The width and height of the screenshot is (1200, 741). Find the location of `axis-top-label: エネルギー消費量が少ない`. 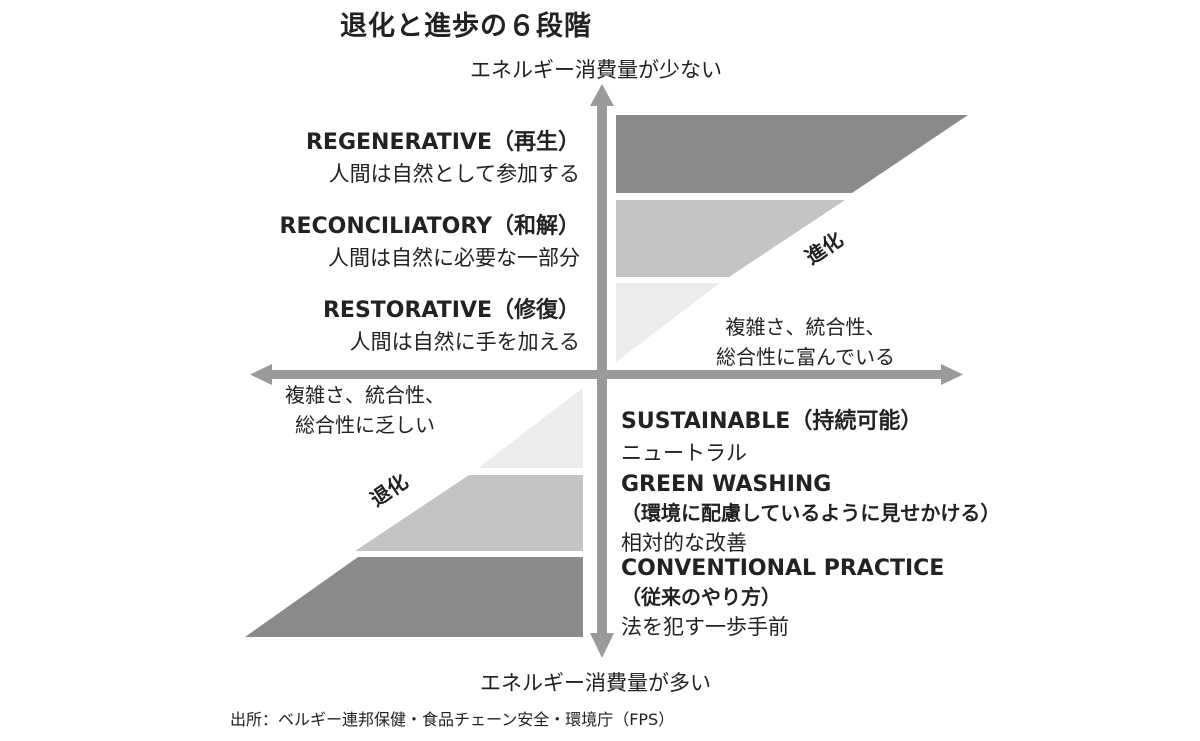

axis-top-label: エネルギー消費量が少ない is located at coordinates (596, 70).